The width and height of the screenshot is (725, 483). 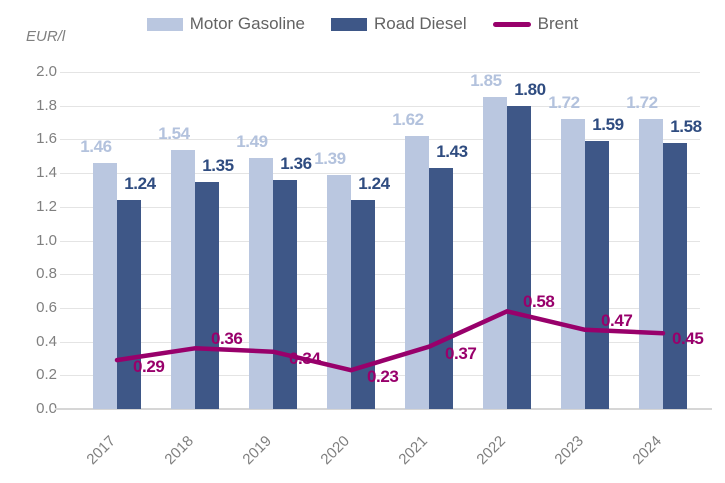 What do you see at coordinates (608, 125) in the screenshot?
I see `bar-value-label: 1.59` at bounding box center [608, 125].